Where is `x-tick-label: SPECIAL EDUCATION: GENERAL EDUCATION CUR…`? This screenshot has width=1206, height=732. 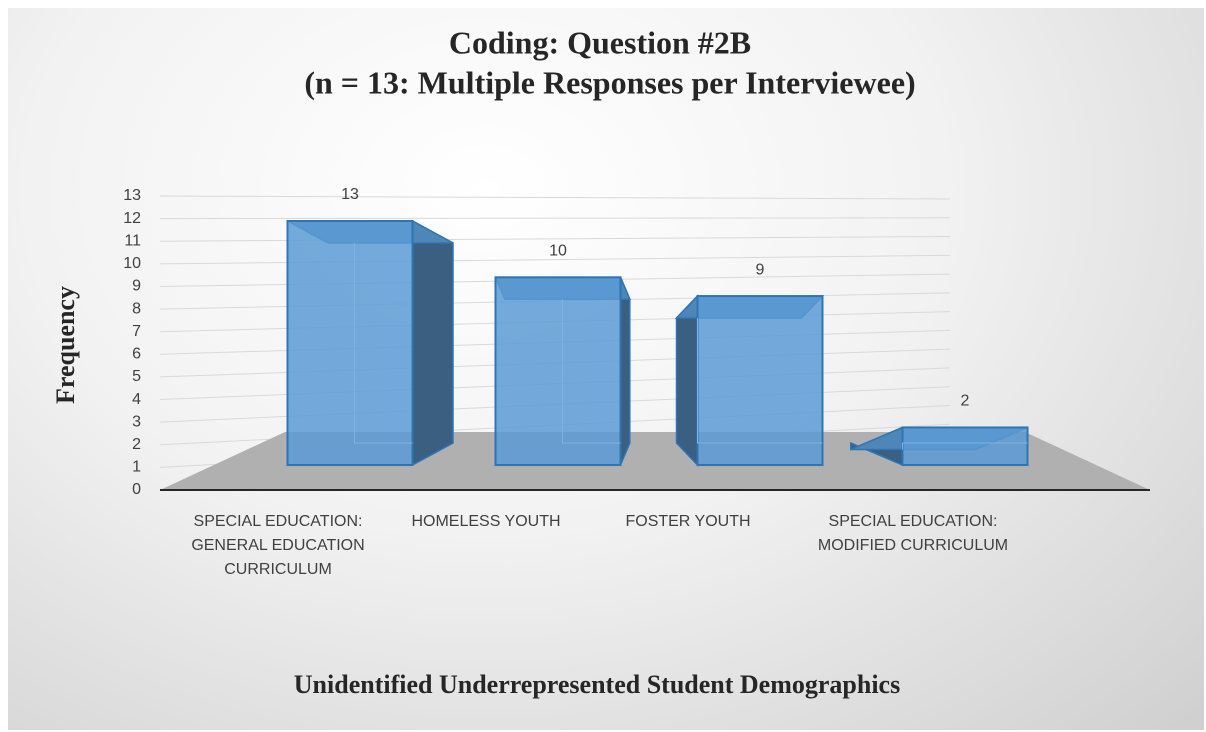
x-tick-label: SPECIAL EDUCATION: GENERAL EDUCATION CUR… is located at coordinates (278, 545).